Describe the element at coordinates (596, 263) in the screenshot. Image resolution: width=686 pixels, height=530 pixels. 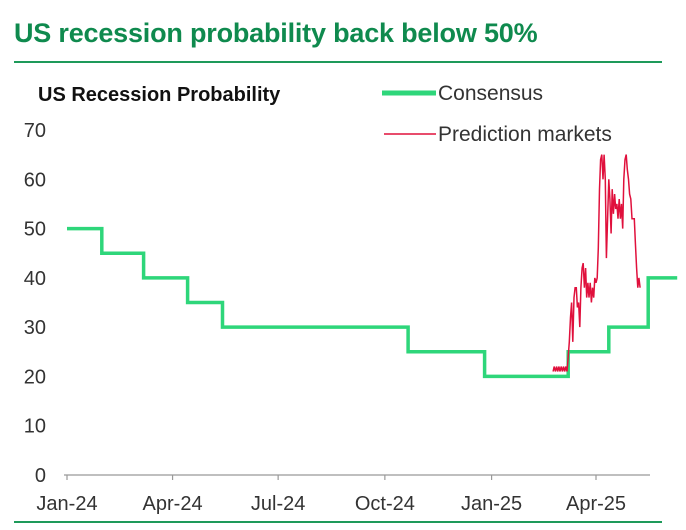
I see `prediction-markets-line` at that location.